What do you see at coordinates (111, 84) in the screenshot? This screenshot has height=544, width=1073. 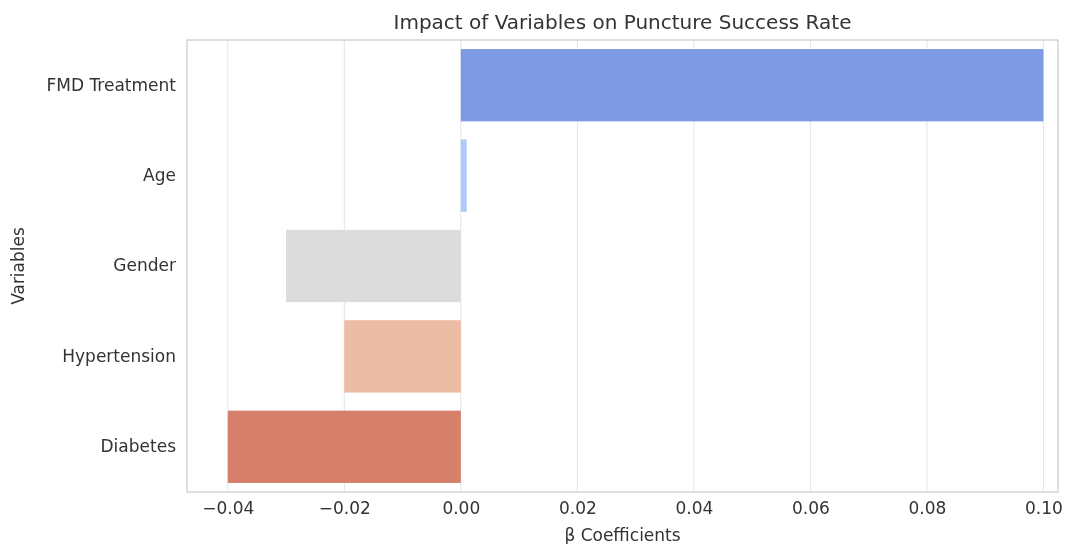 I see `y-tick-label: FMD Treatment` at bounding box center [111, 84].